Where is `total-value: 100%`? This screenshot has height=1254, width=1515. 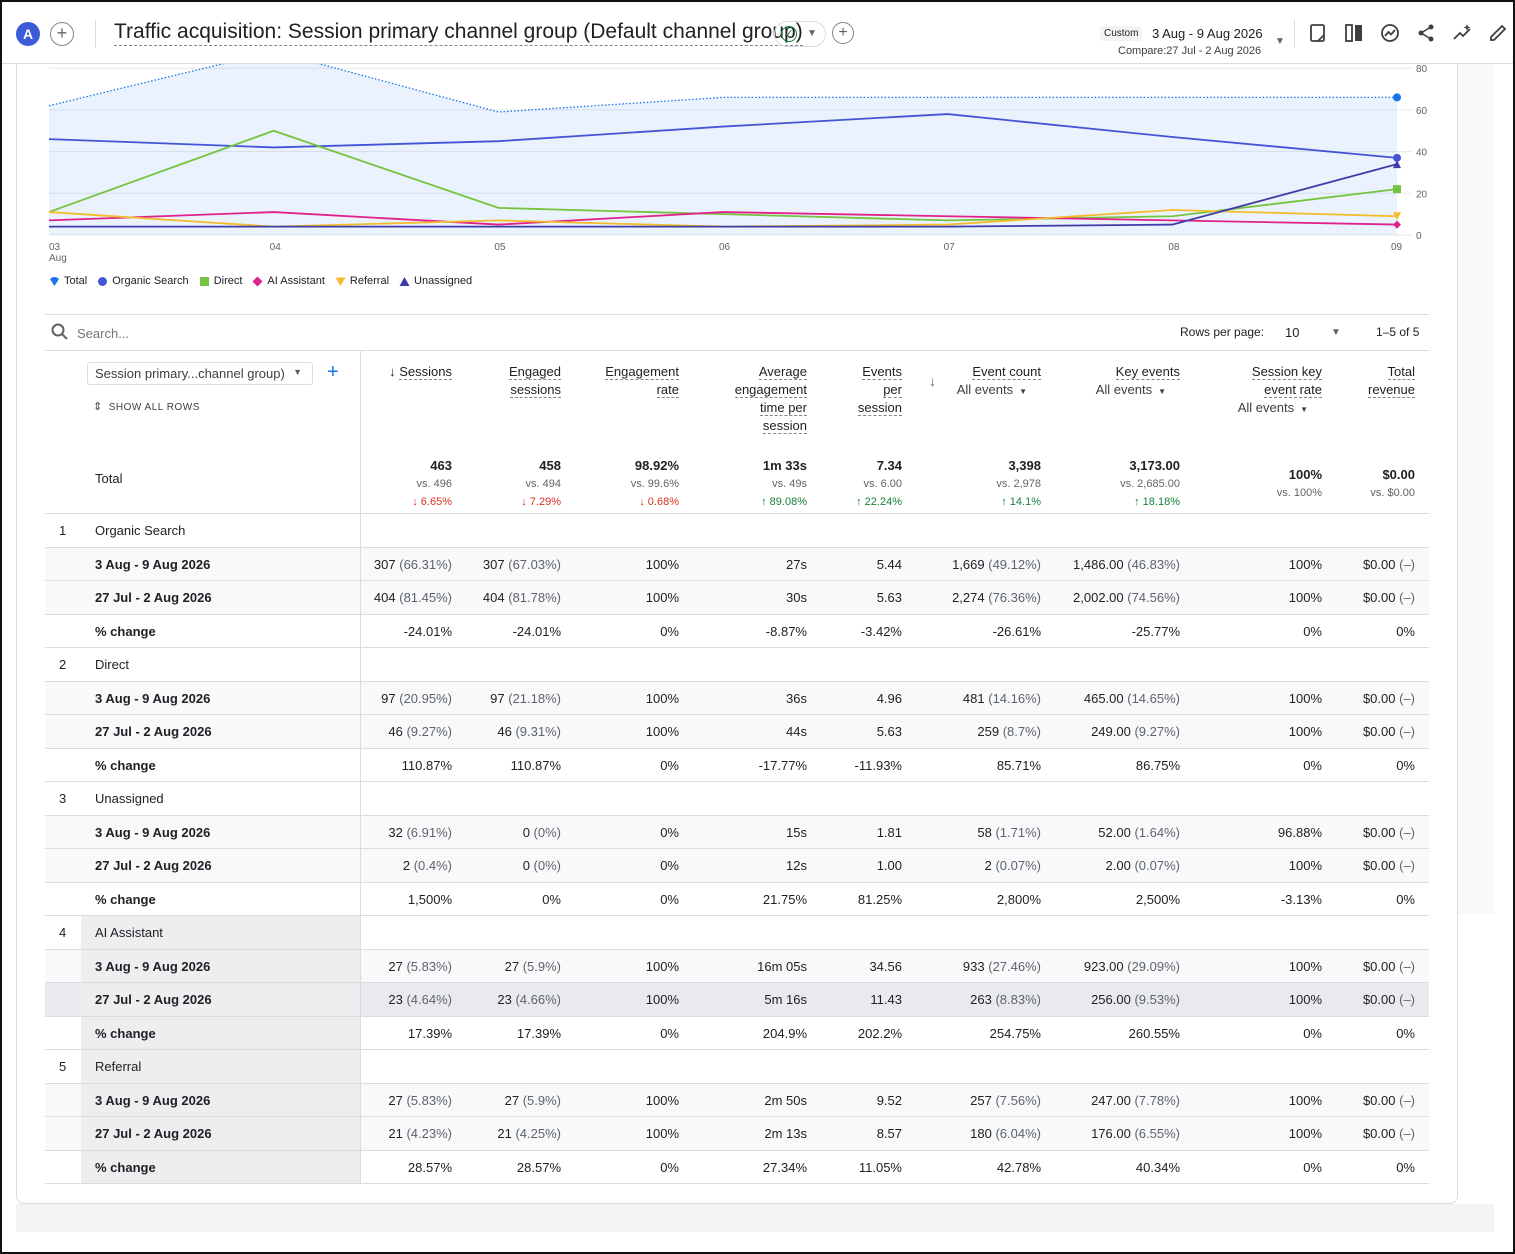
total-value: 100% is located at coordinates (1305, 474).